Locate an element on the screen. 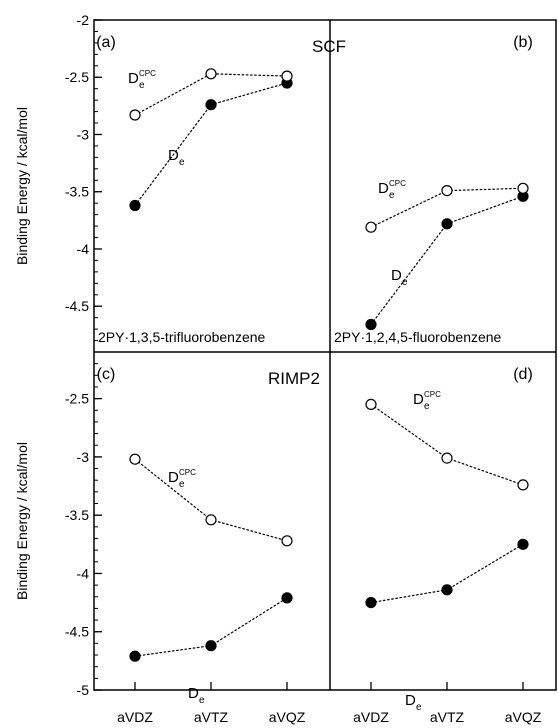 This screenshot has height=728, width=558. panel-letter: (a) is located at coordinates (106, 42).